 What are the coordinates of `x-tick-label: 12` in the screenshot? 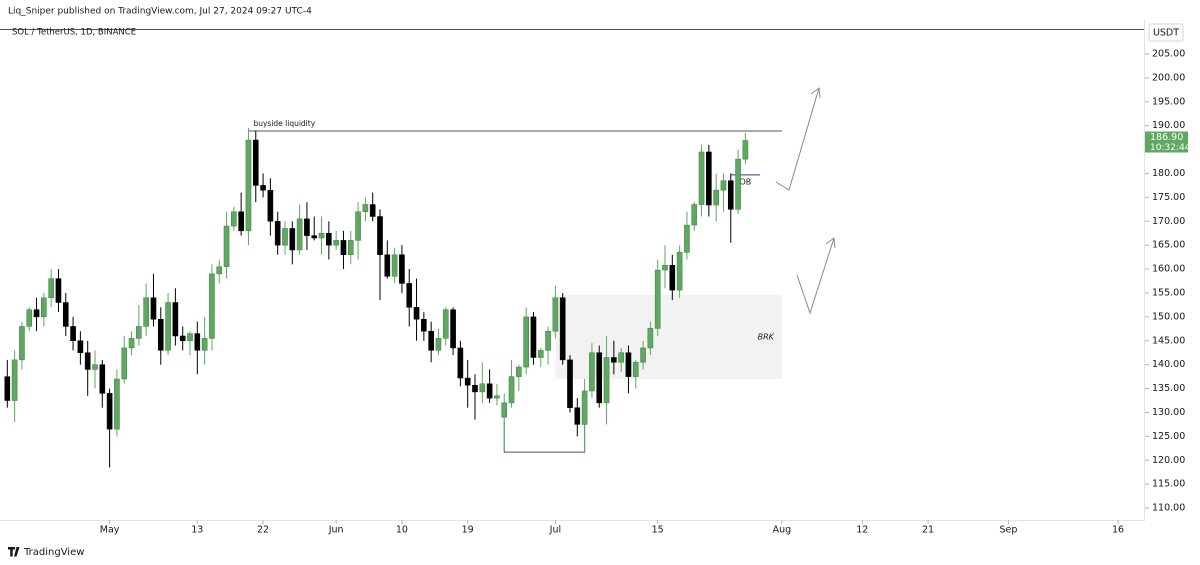 It's located at (862, 530).